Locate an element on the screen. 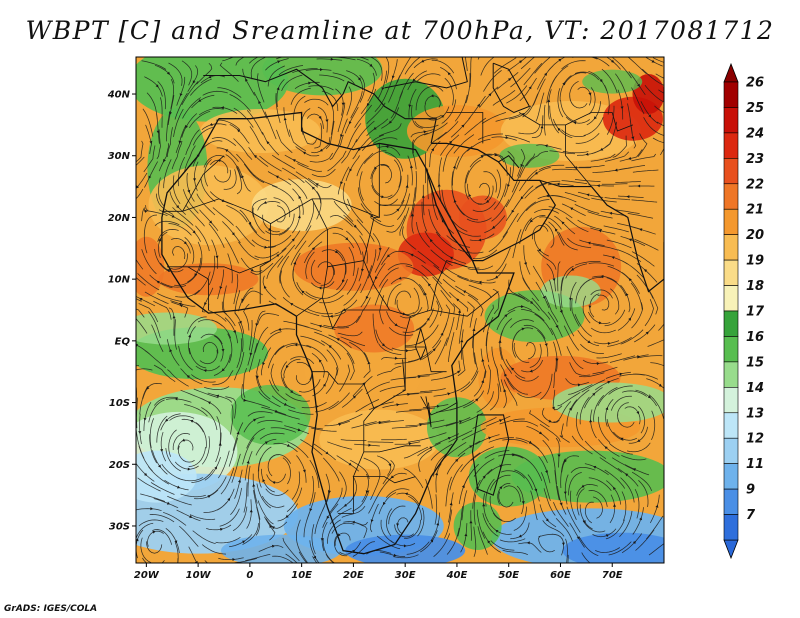  latitude-ticks: 40N 30N 20N 10N EQ 10S 20S 30S is located at coordinates (121, 311).